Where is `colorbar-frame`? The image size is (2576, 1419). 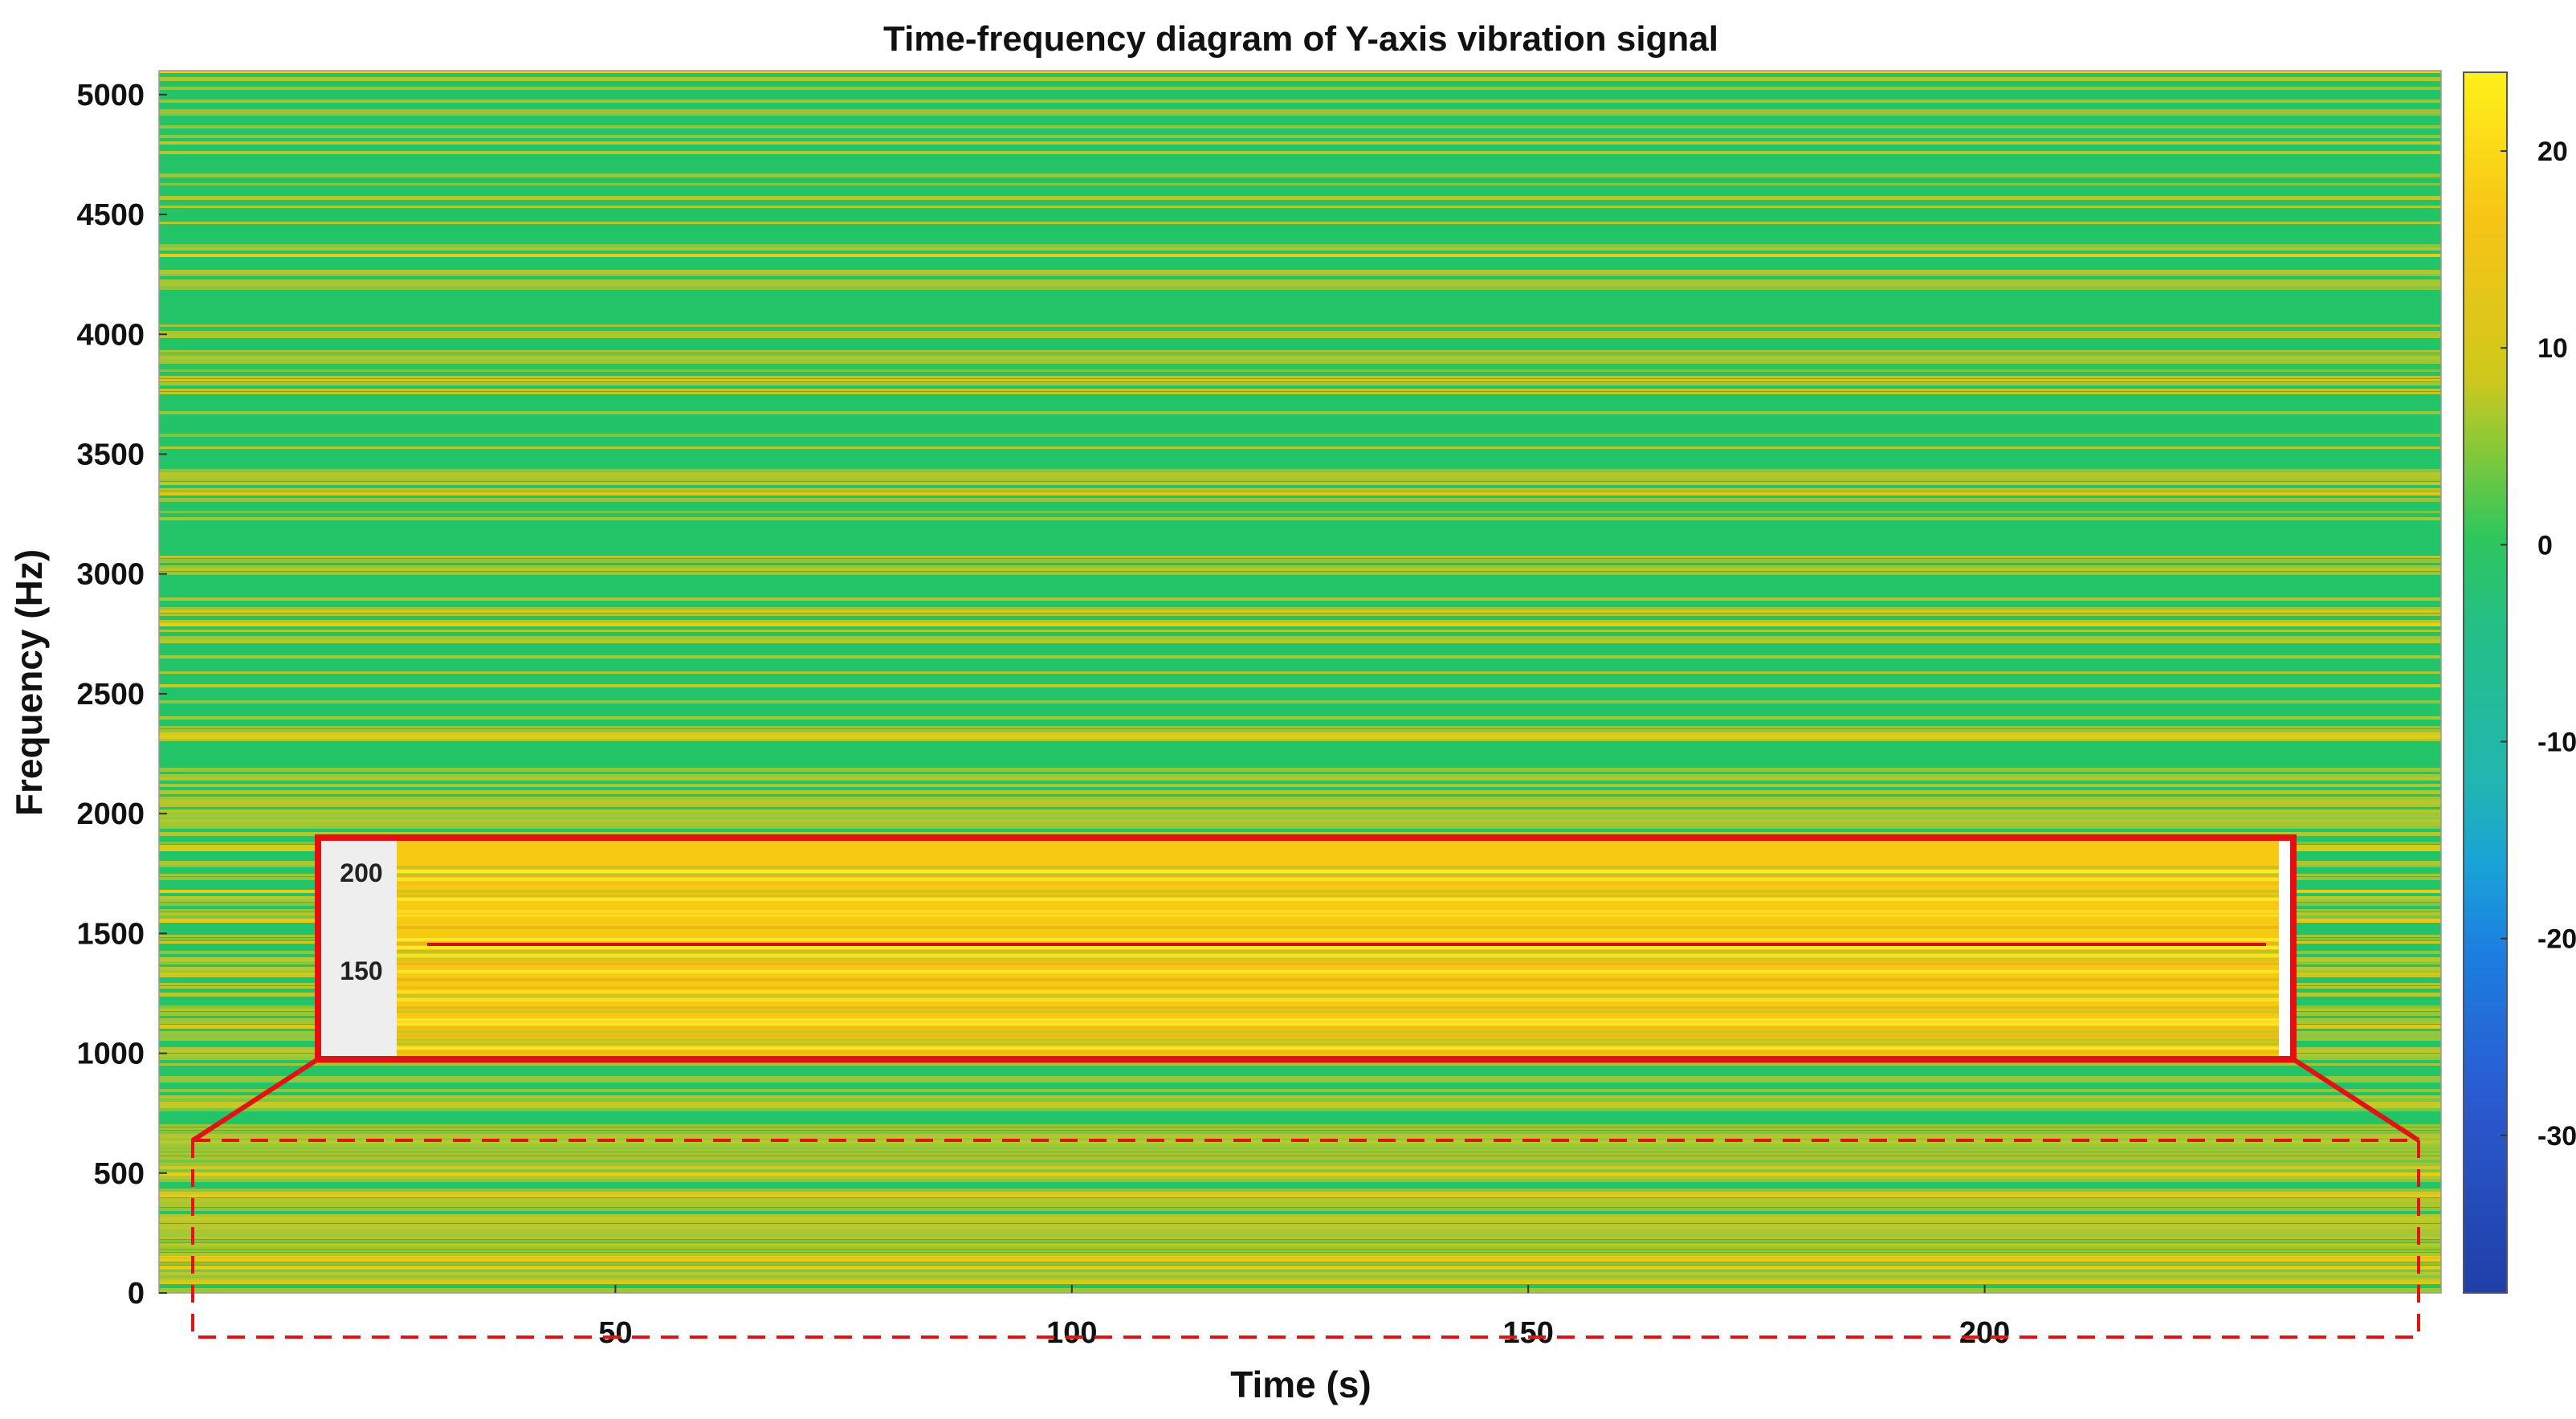 colorbar-frame is located at coordinates (2485, 682).